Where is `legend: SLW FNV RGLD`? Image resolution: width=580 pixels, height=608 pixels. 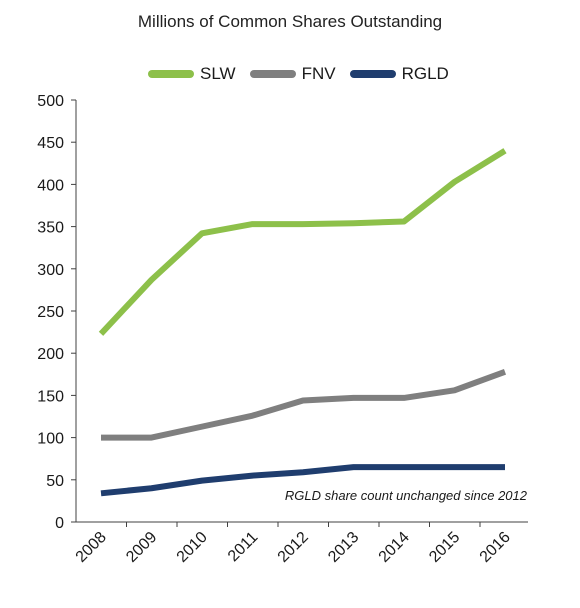 legend: SLW FNV RGLD is located at coordinates (298, 74).